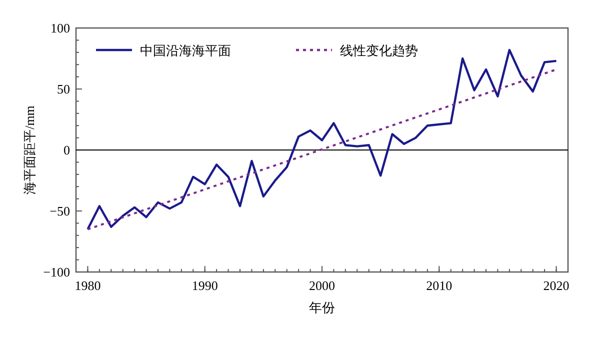 This screenshot has width=600, height=338. I want to click on y-tick-label: 100, so click(60, 28).